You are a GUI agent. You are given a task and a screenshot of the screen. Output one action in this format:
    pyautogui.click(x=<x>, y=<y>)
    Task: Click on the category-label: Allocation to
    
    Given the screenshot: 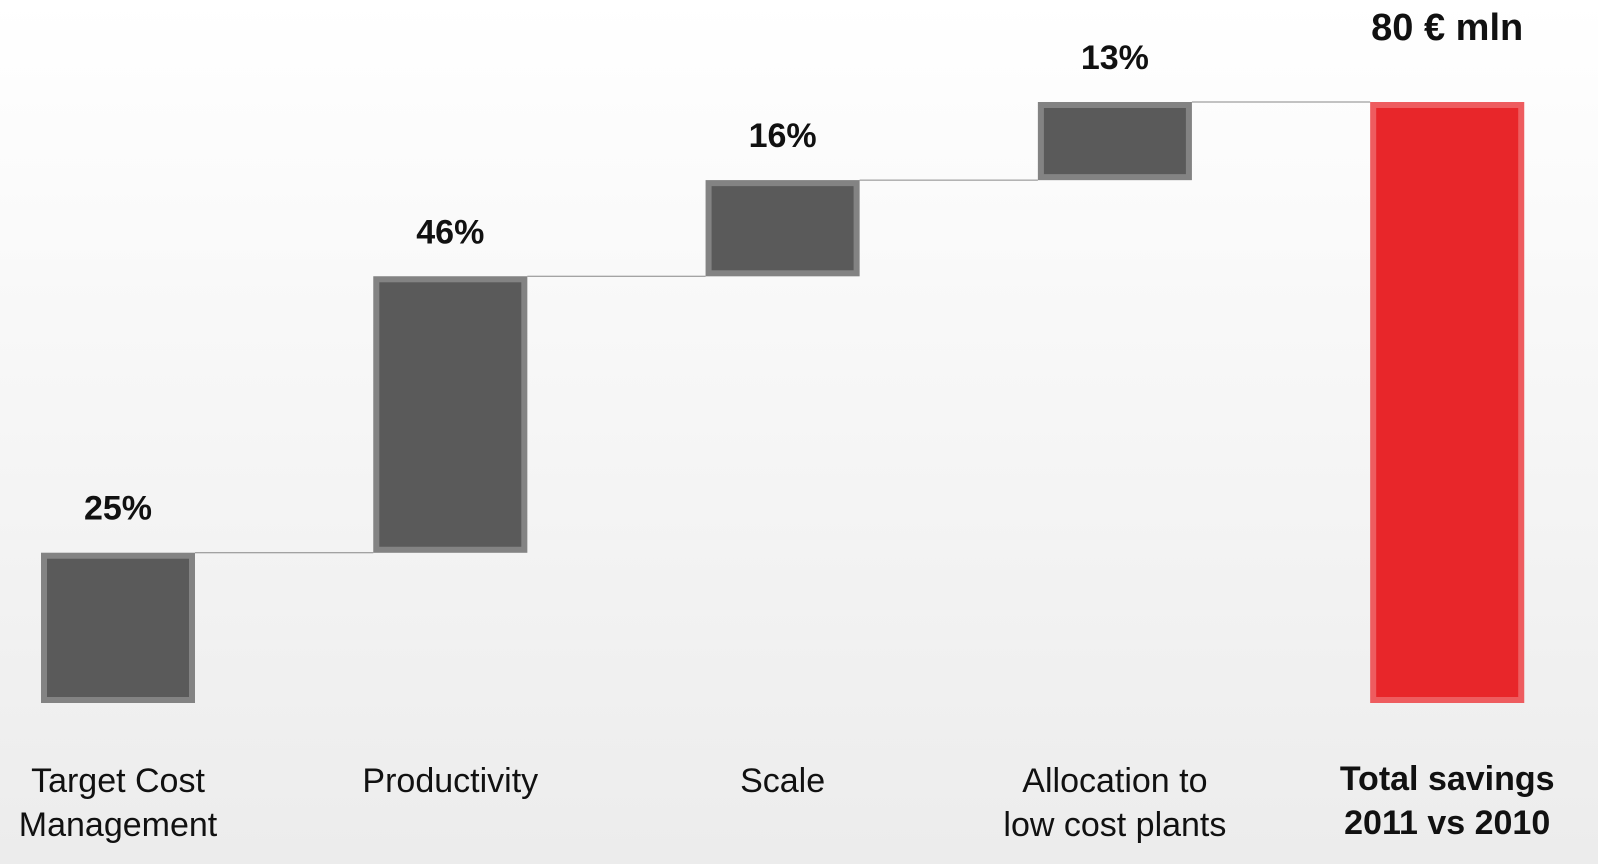 What is the action you would take?
    pyautogui.click(x=1114, y=781)
    